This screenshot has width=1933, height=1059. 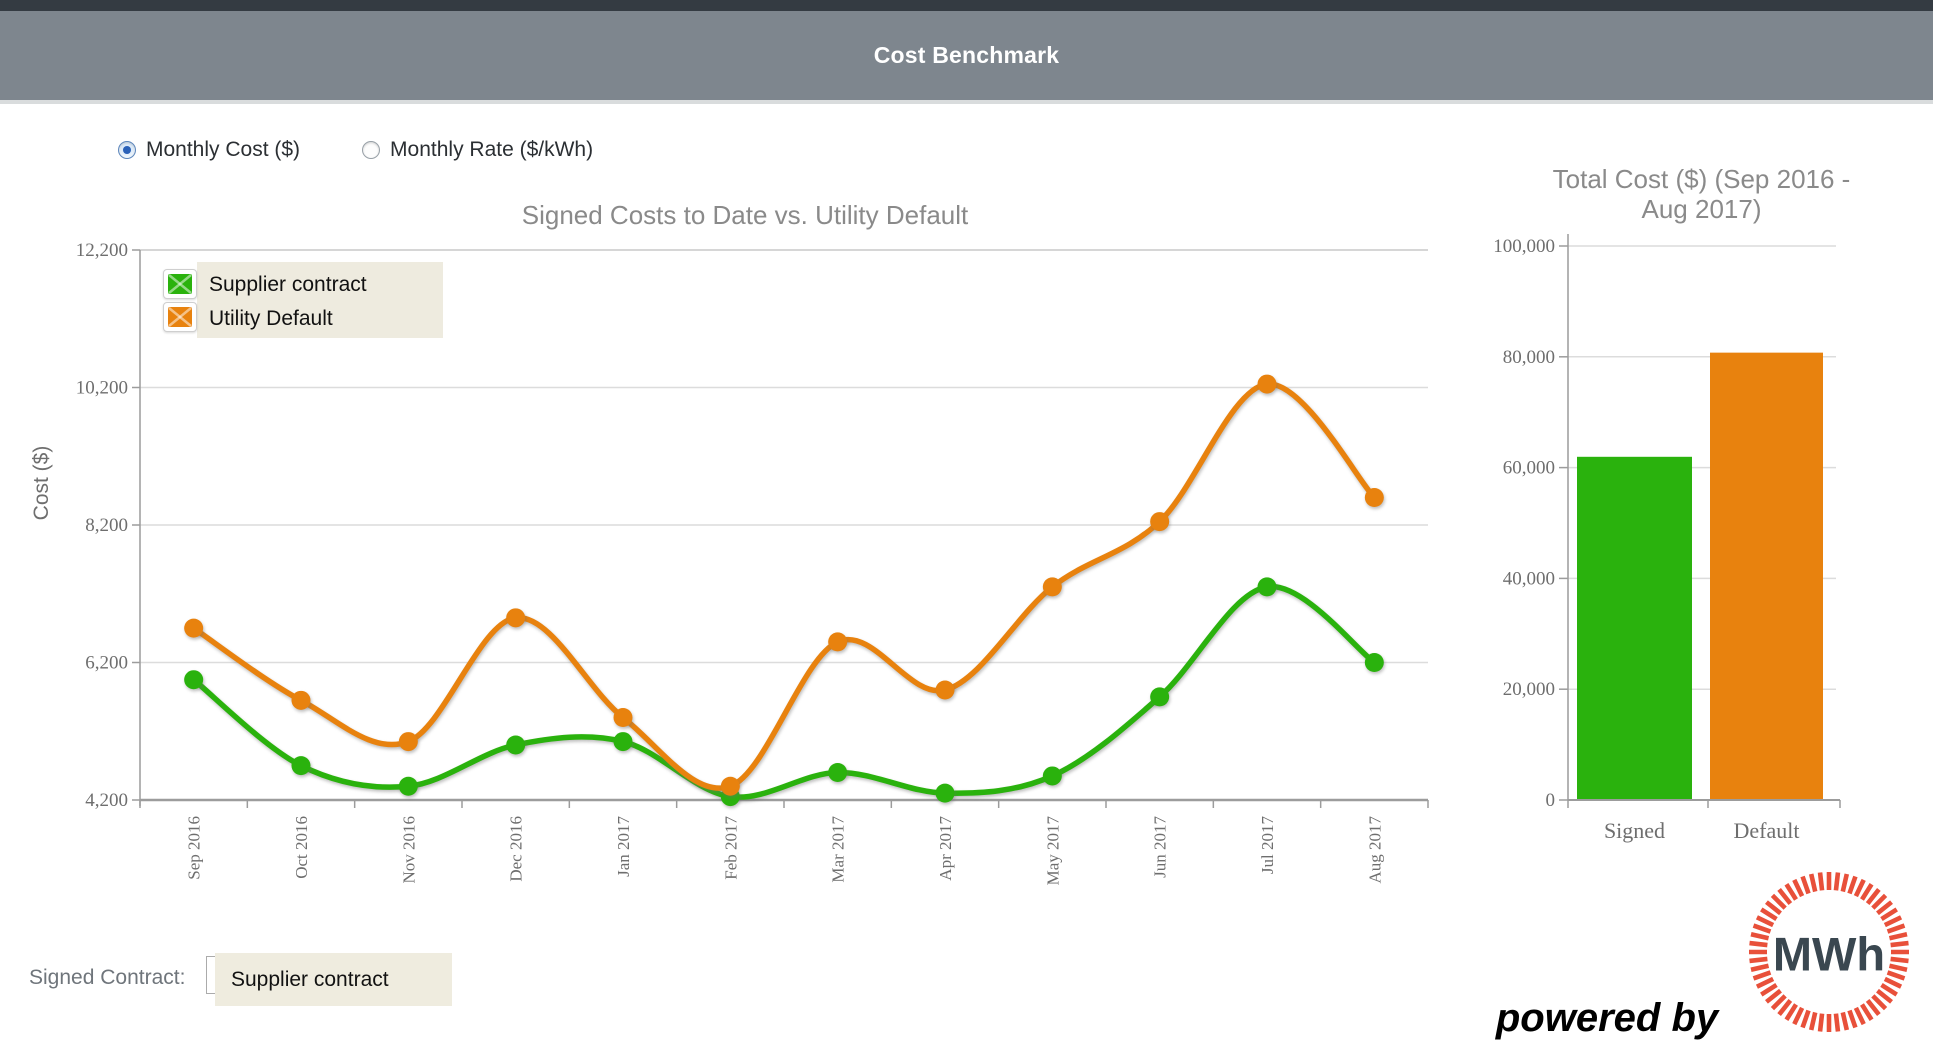 I want to click on line-chart-title: Signed Costs to Date vs. Utility Default, so click(x=745, y=215).